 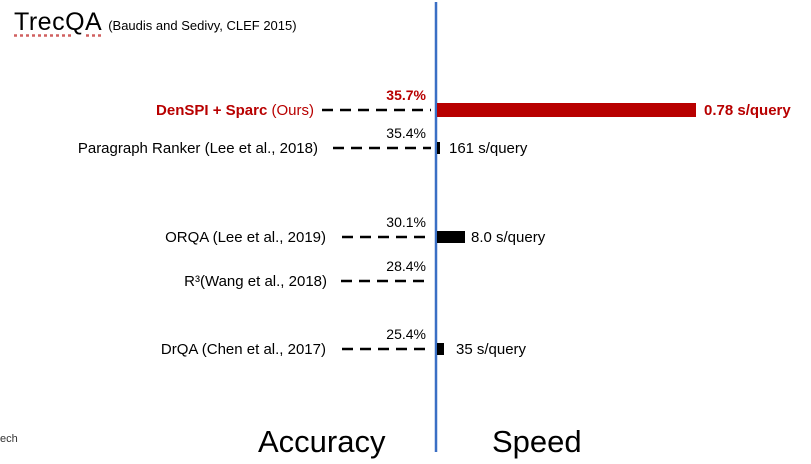 What do you see at coordinates (406, 334) in the screenshot?
I see `accuracy-value: 25.4%` at bounding box center [406, 334].